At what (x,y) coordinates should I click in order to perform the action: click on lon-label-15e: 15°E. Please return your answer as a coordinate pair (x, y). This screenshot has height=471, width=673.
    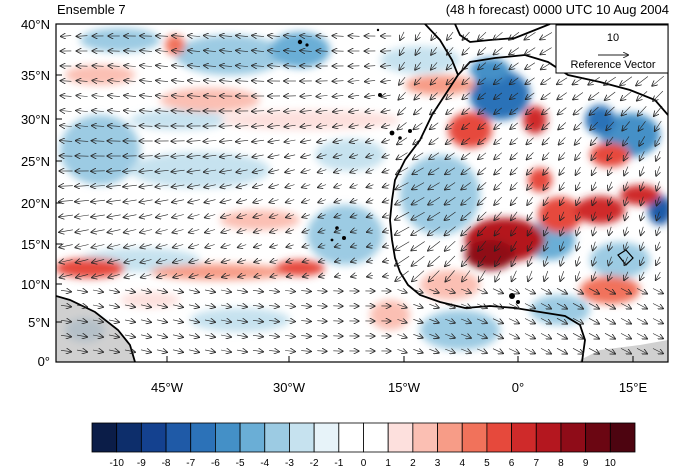
    Looking at the image, I should click on (633, 387).